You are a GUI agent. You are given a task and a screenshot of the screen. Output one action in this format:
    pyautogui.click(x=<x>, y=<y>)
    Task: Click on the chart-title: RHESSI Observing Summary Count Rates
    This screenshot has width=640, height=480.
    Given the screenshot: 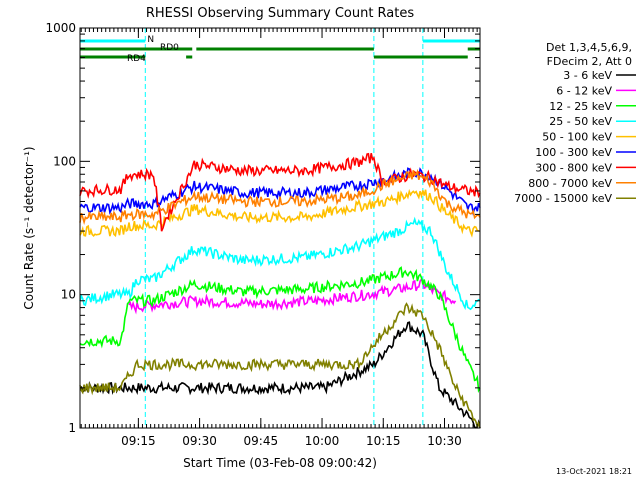 What is the action you would take?
    pyautogui.click(x=280, y=13)
    